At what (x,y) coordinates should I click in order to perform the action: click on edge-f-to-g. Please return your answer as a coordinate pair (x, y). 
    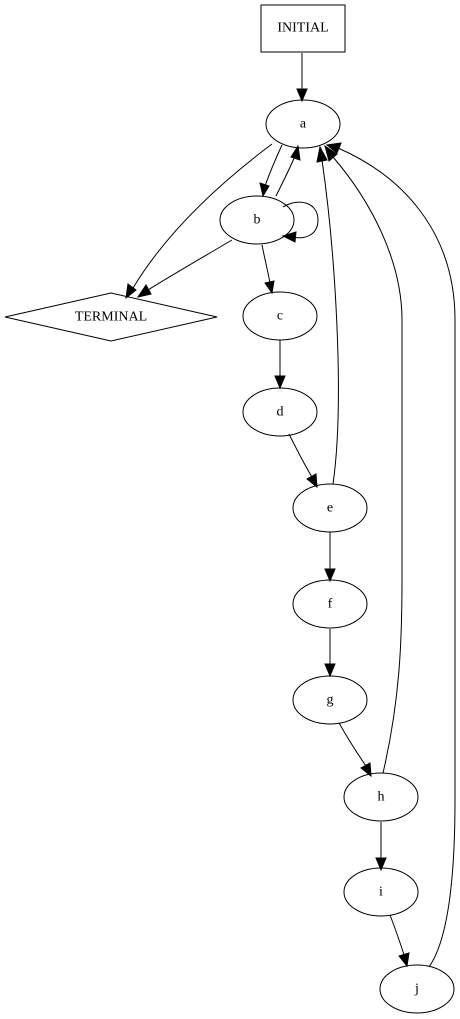
    Looking at the image, I should click on (330, 653).